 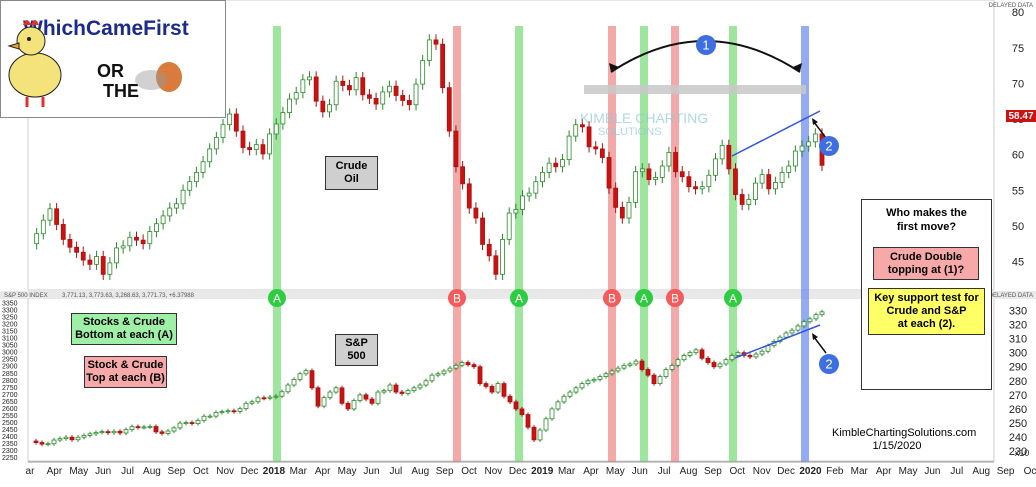 I want to click on arc-arrow-right, so click(x=797, y=67).